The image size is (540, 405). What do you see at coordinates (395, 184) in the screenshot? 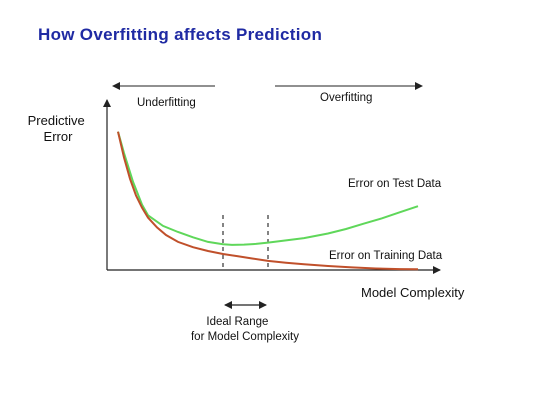
I see `test-series-label: Error on Test Data` at bounding box center [395, 184].